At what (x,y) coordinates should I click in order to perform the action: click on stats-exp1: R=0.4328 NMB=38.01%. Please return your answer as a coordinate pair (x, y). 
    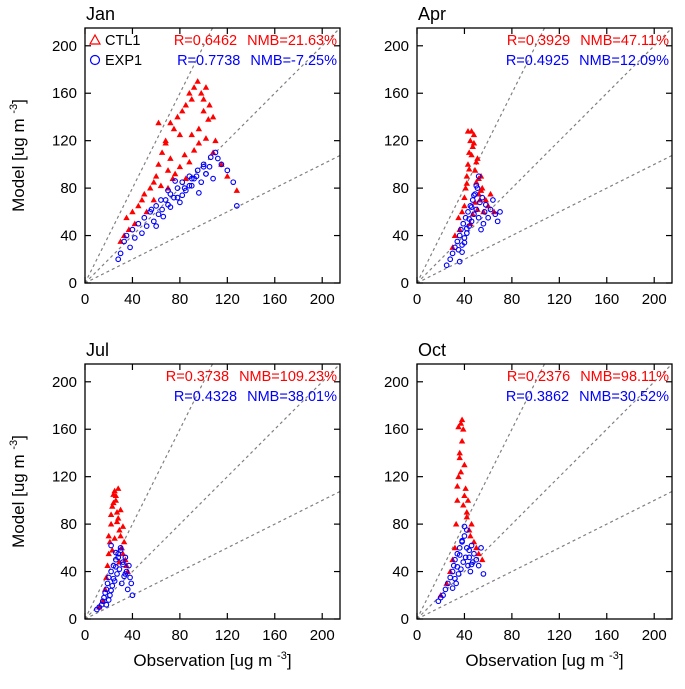
    Looking at the image, I should click on (255, 397).